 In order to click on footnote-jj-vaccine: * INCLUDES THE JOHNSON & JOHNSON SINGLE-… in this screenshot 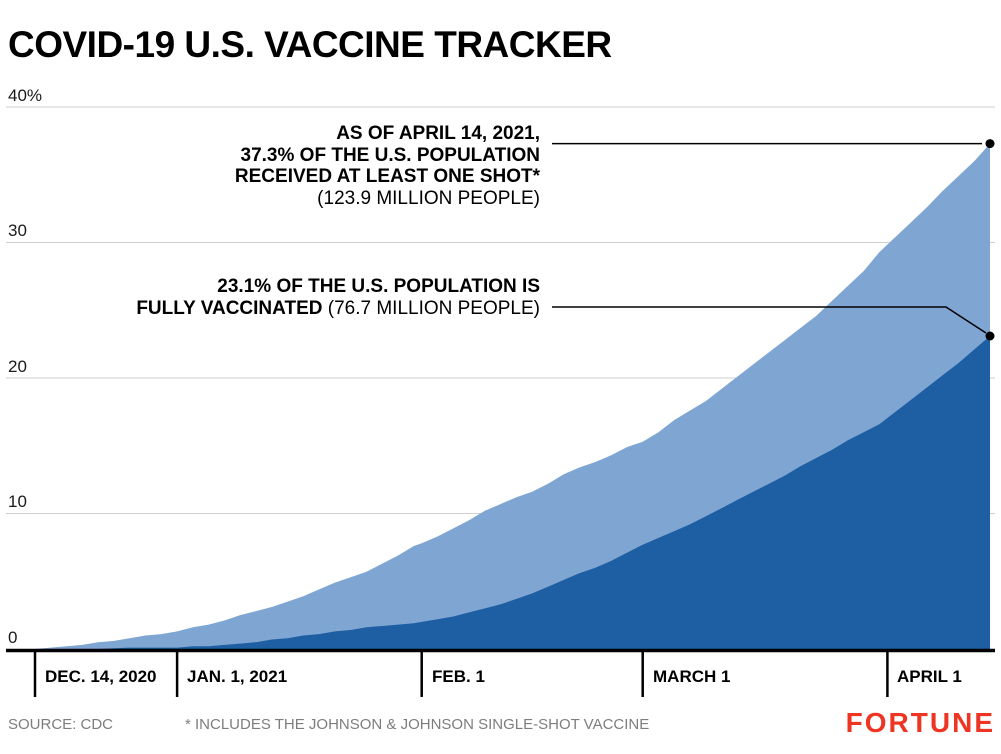, I will do `click(417, 724)`.